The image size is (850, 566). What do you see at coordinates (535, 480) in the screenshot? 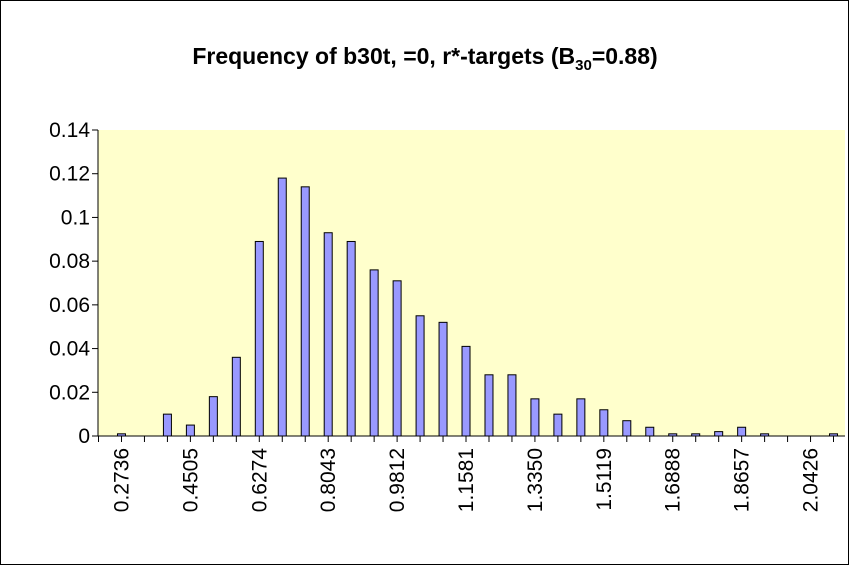
I see `x-tick-label: 1.3350` at bounding box center [535, 480].